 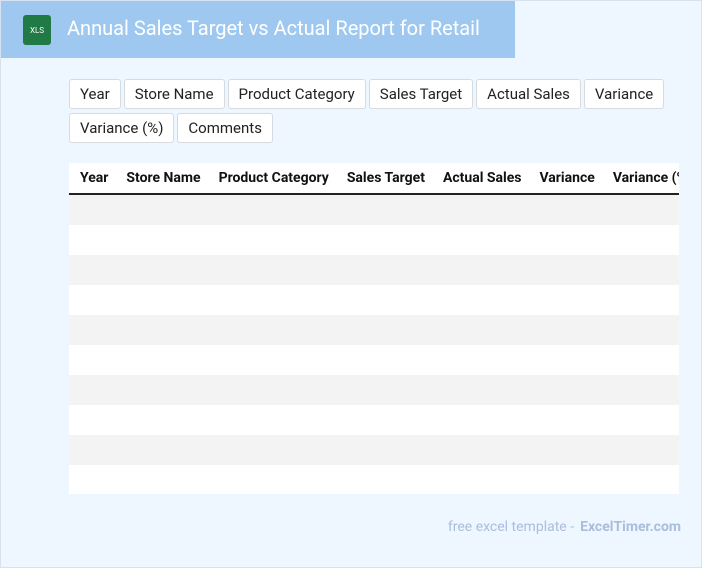 I want to click on field-tag: Actual Sales, so click(x=528, y=94).